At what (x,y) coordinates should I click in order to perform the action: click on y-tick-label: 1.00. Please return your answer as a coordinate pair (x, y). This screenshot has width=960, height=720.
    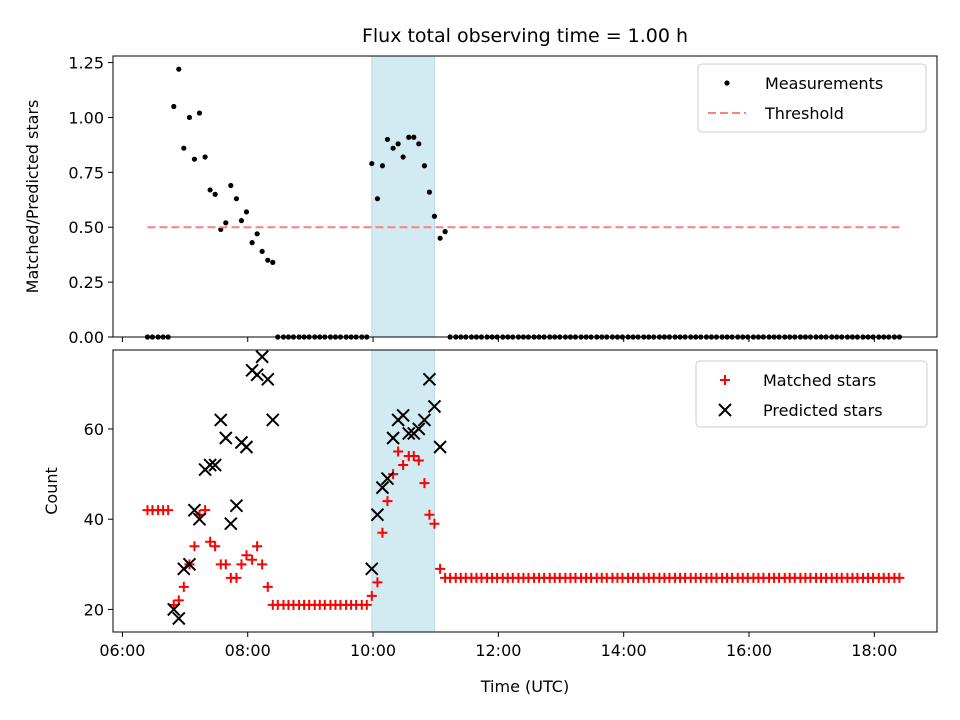
    Looking at the image, I should click on (86, 117).